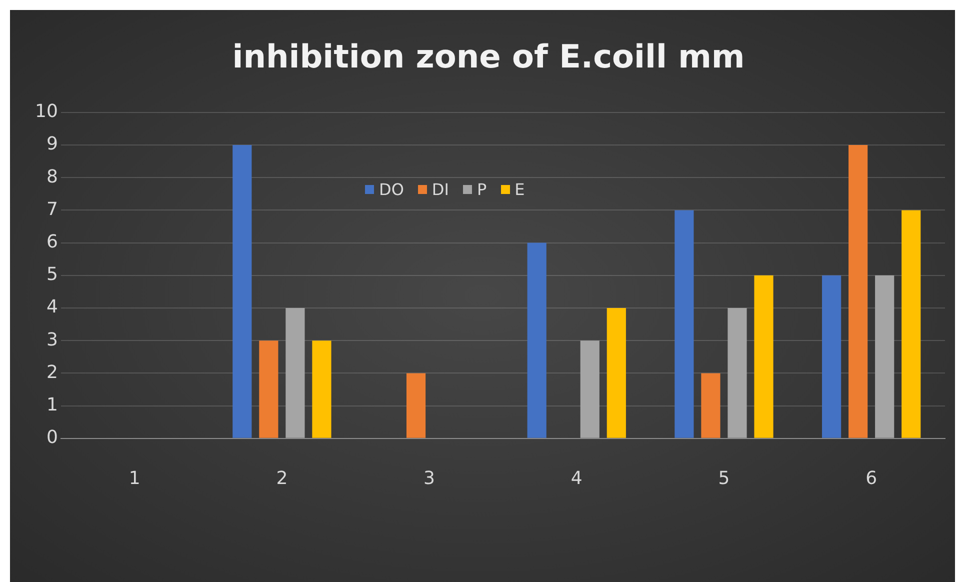  What do you see at coordinates (430, 478) in the screenshot?
I see `x-tick-label: 3` at bounding box center [430, 478].